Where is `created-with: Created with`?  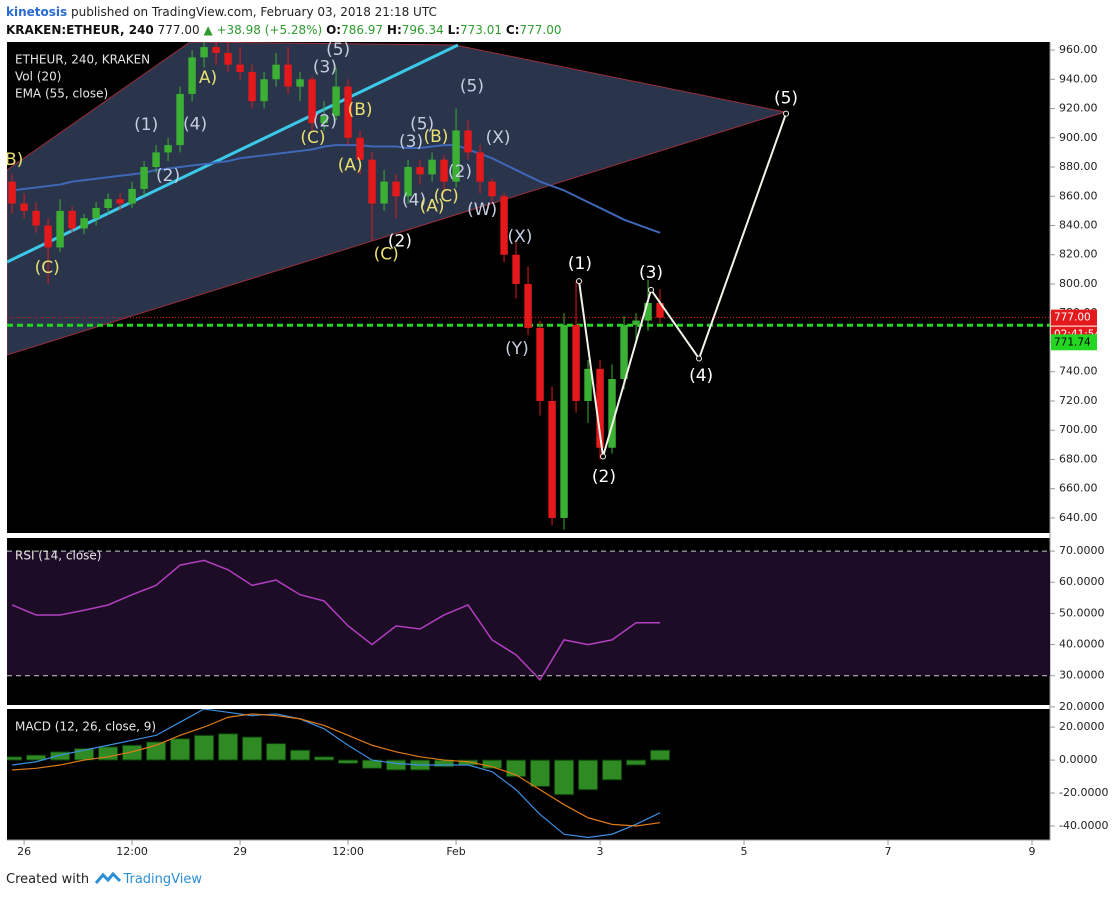 created-with: Created with is located at coordinates (48, 879).